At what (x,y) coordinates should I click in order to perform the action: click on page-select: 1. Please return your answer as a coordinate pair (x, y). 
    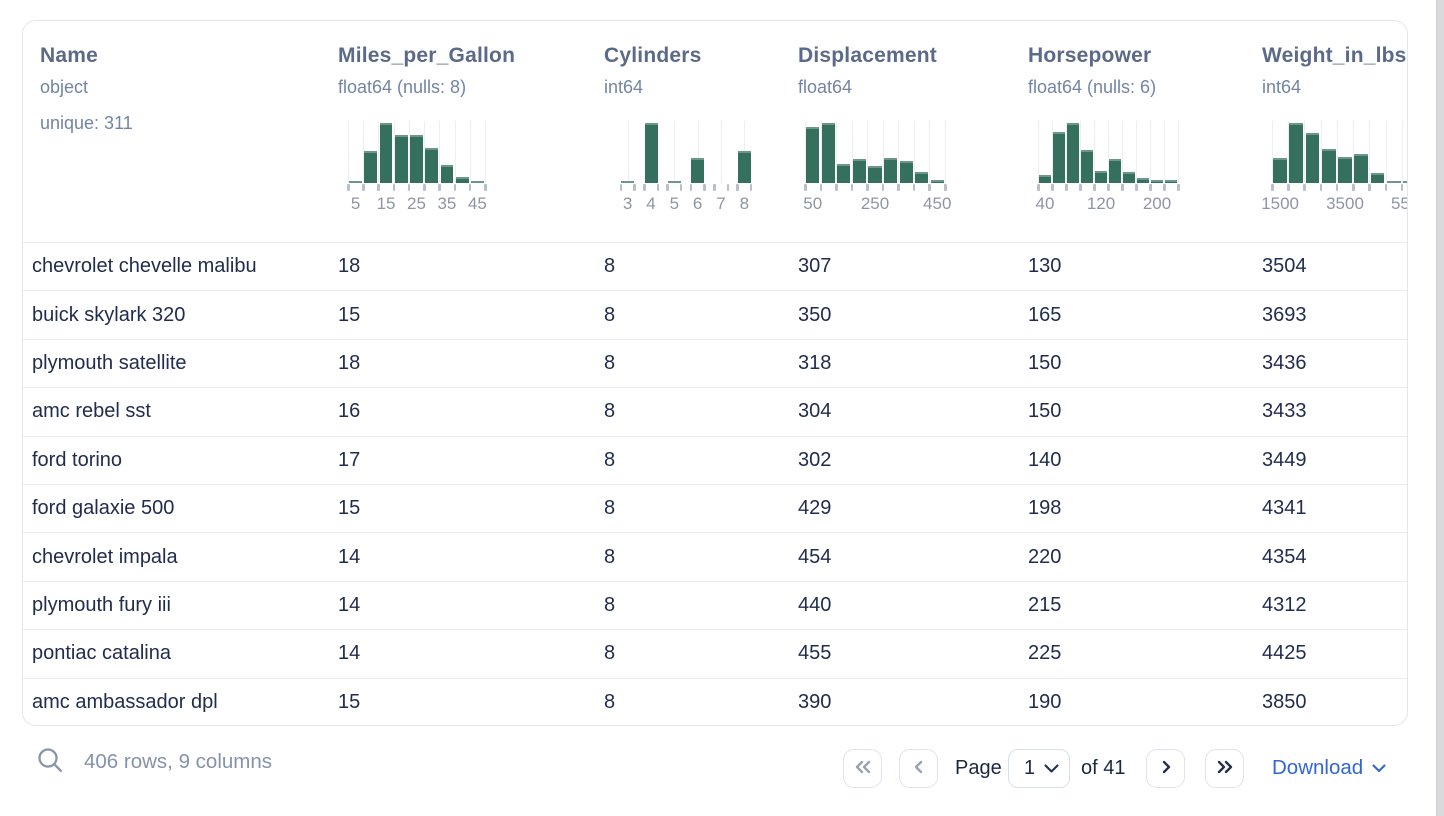
    Looking at the image, I should click on (1039, 768).